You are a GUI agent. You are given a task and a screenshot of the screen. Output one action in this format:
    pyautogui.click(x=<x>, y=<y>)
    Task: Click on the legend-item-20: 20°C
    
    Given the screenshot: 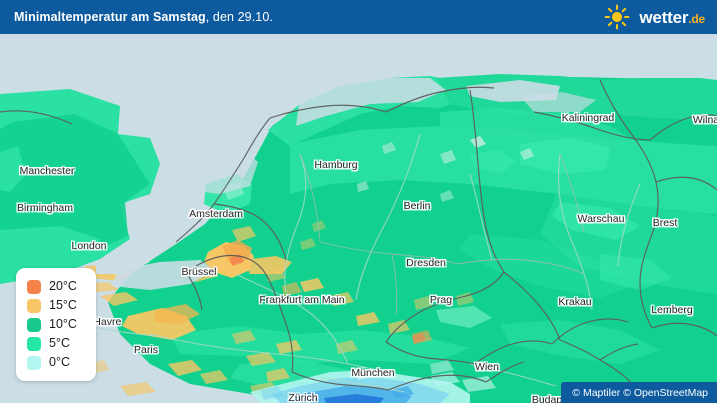 What is the action you would take?
    pyautogui.click(x=56, y=286)
    